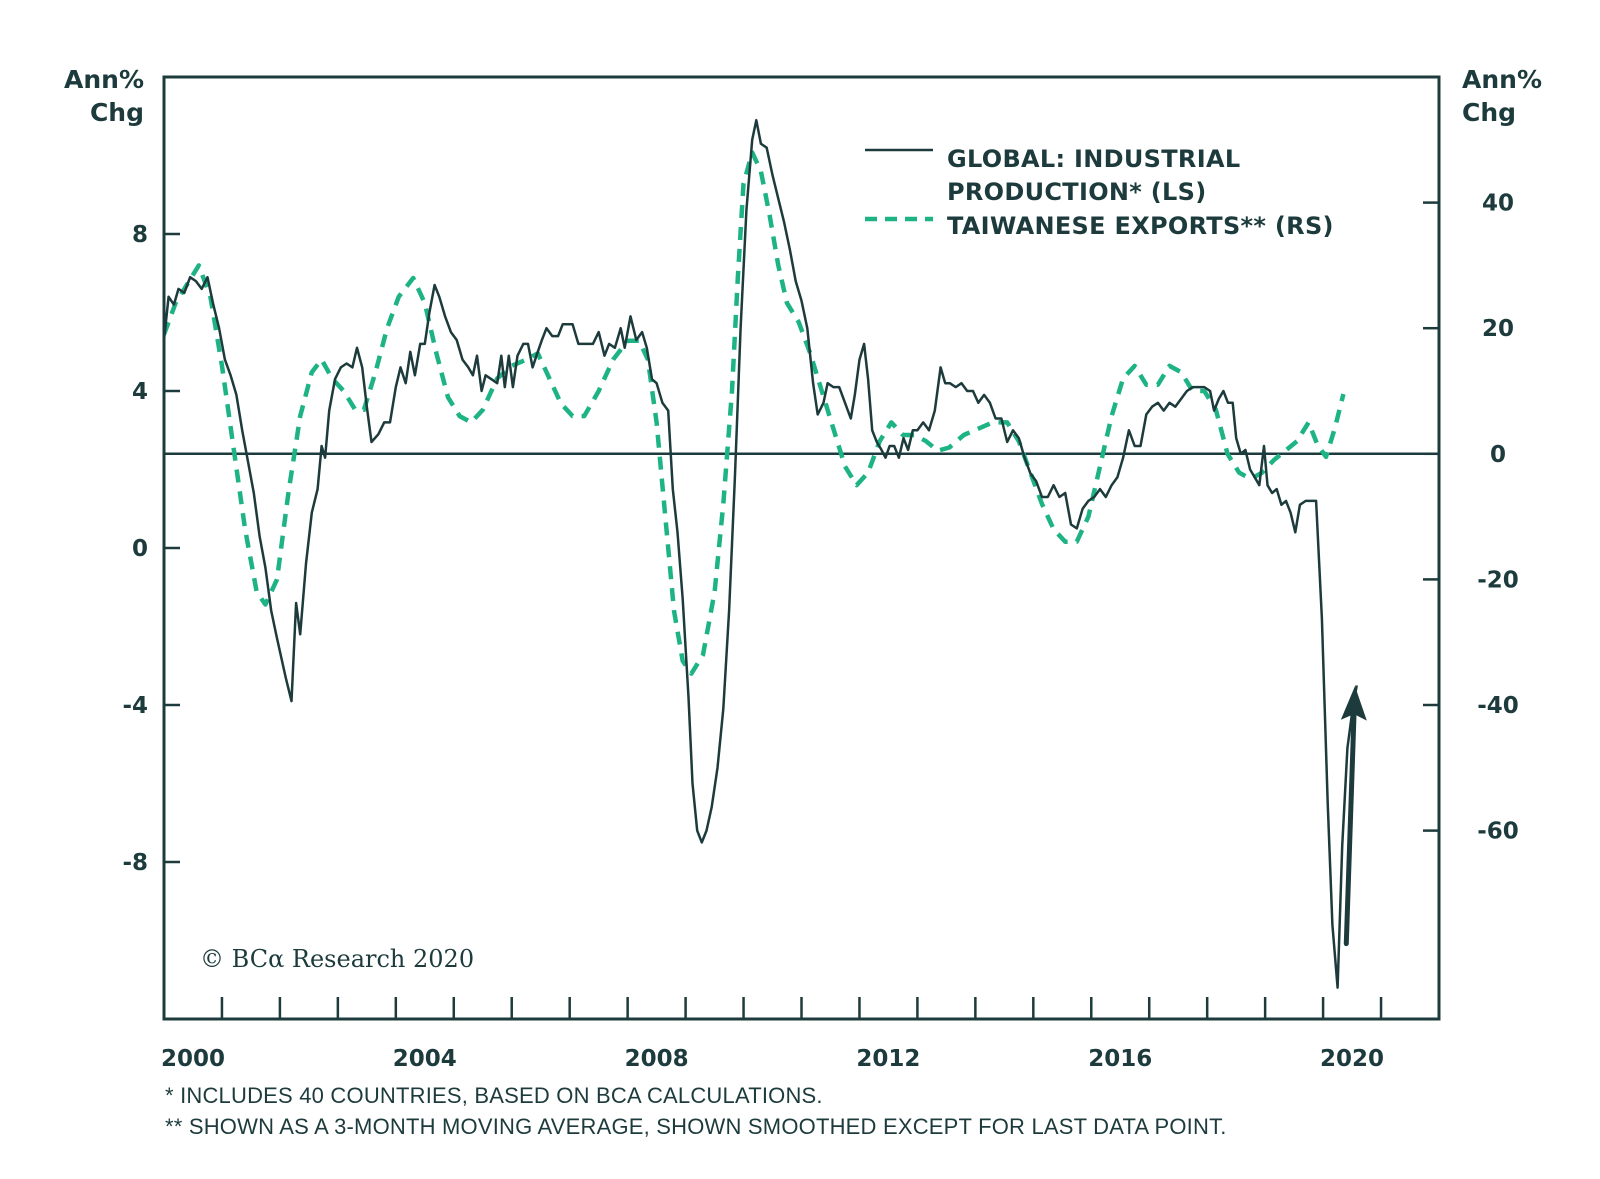  Describe the element at coordinates (1498, 706) in the screenshot. I see `right-axis-tick-label: -40` at that location.